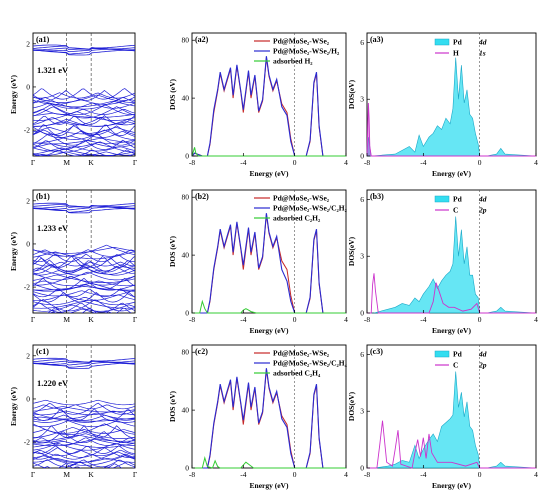 The width and height of the screenshot is (550, 503). Describe the element at coordinates (362, 313) in the screenshot. I see `pdos-ytick: 0` at that location.